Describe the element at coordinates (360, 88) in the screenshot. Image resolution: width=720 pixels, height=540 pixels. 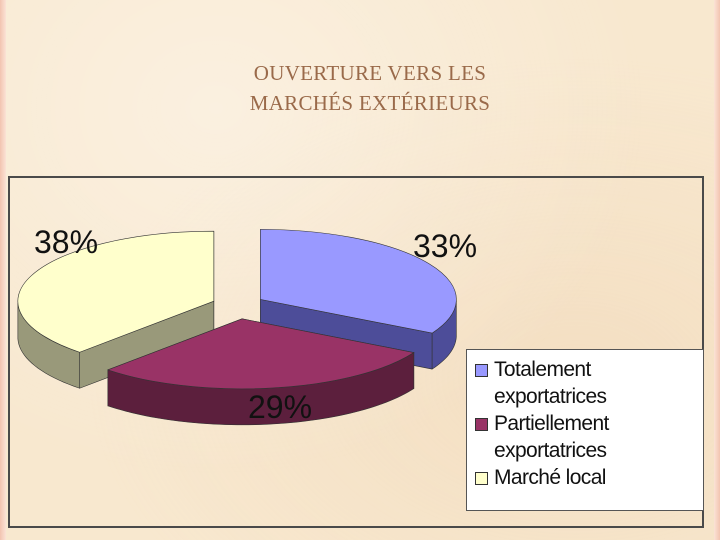
I see `slide-title: OUVERTURE VERS LES MARCHÉS EXTÉRIEURS` at that location.